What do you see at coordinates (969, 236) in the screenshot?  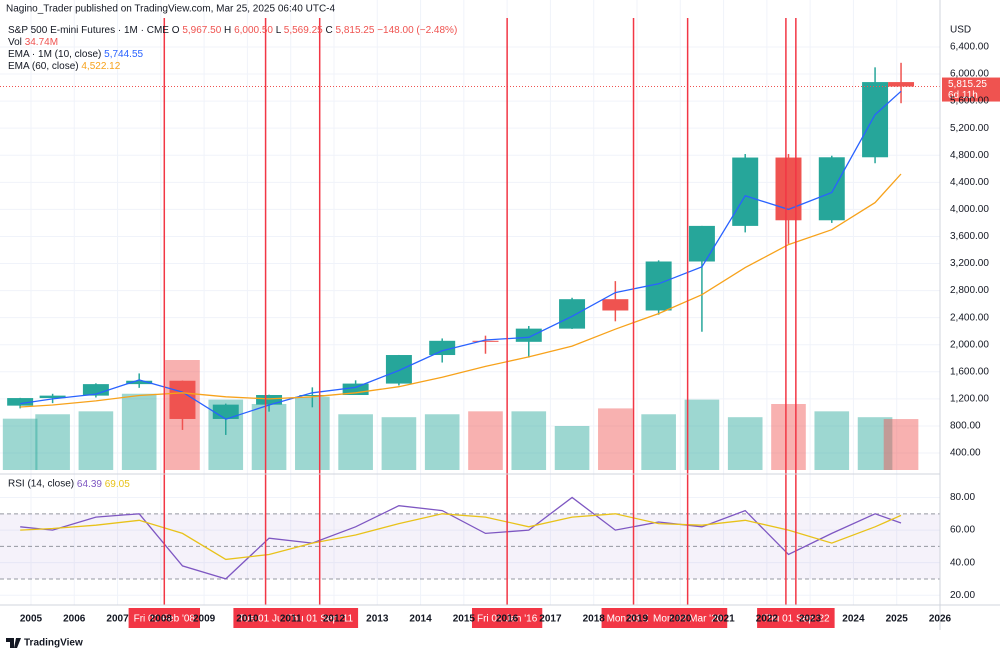 I see `y-tick-label: 3,600.00` at bounding box center [969, 236].